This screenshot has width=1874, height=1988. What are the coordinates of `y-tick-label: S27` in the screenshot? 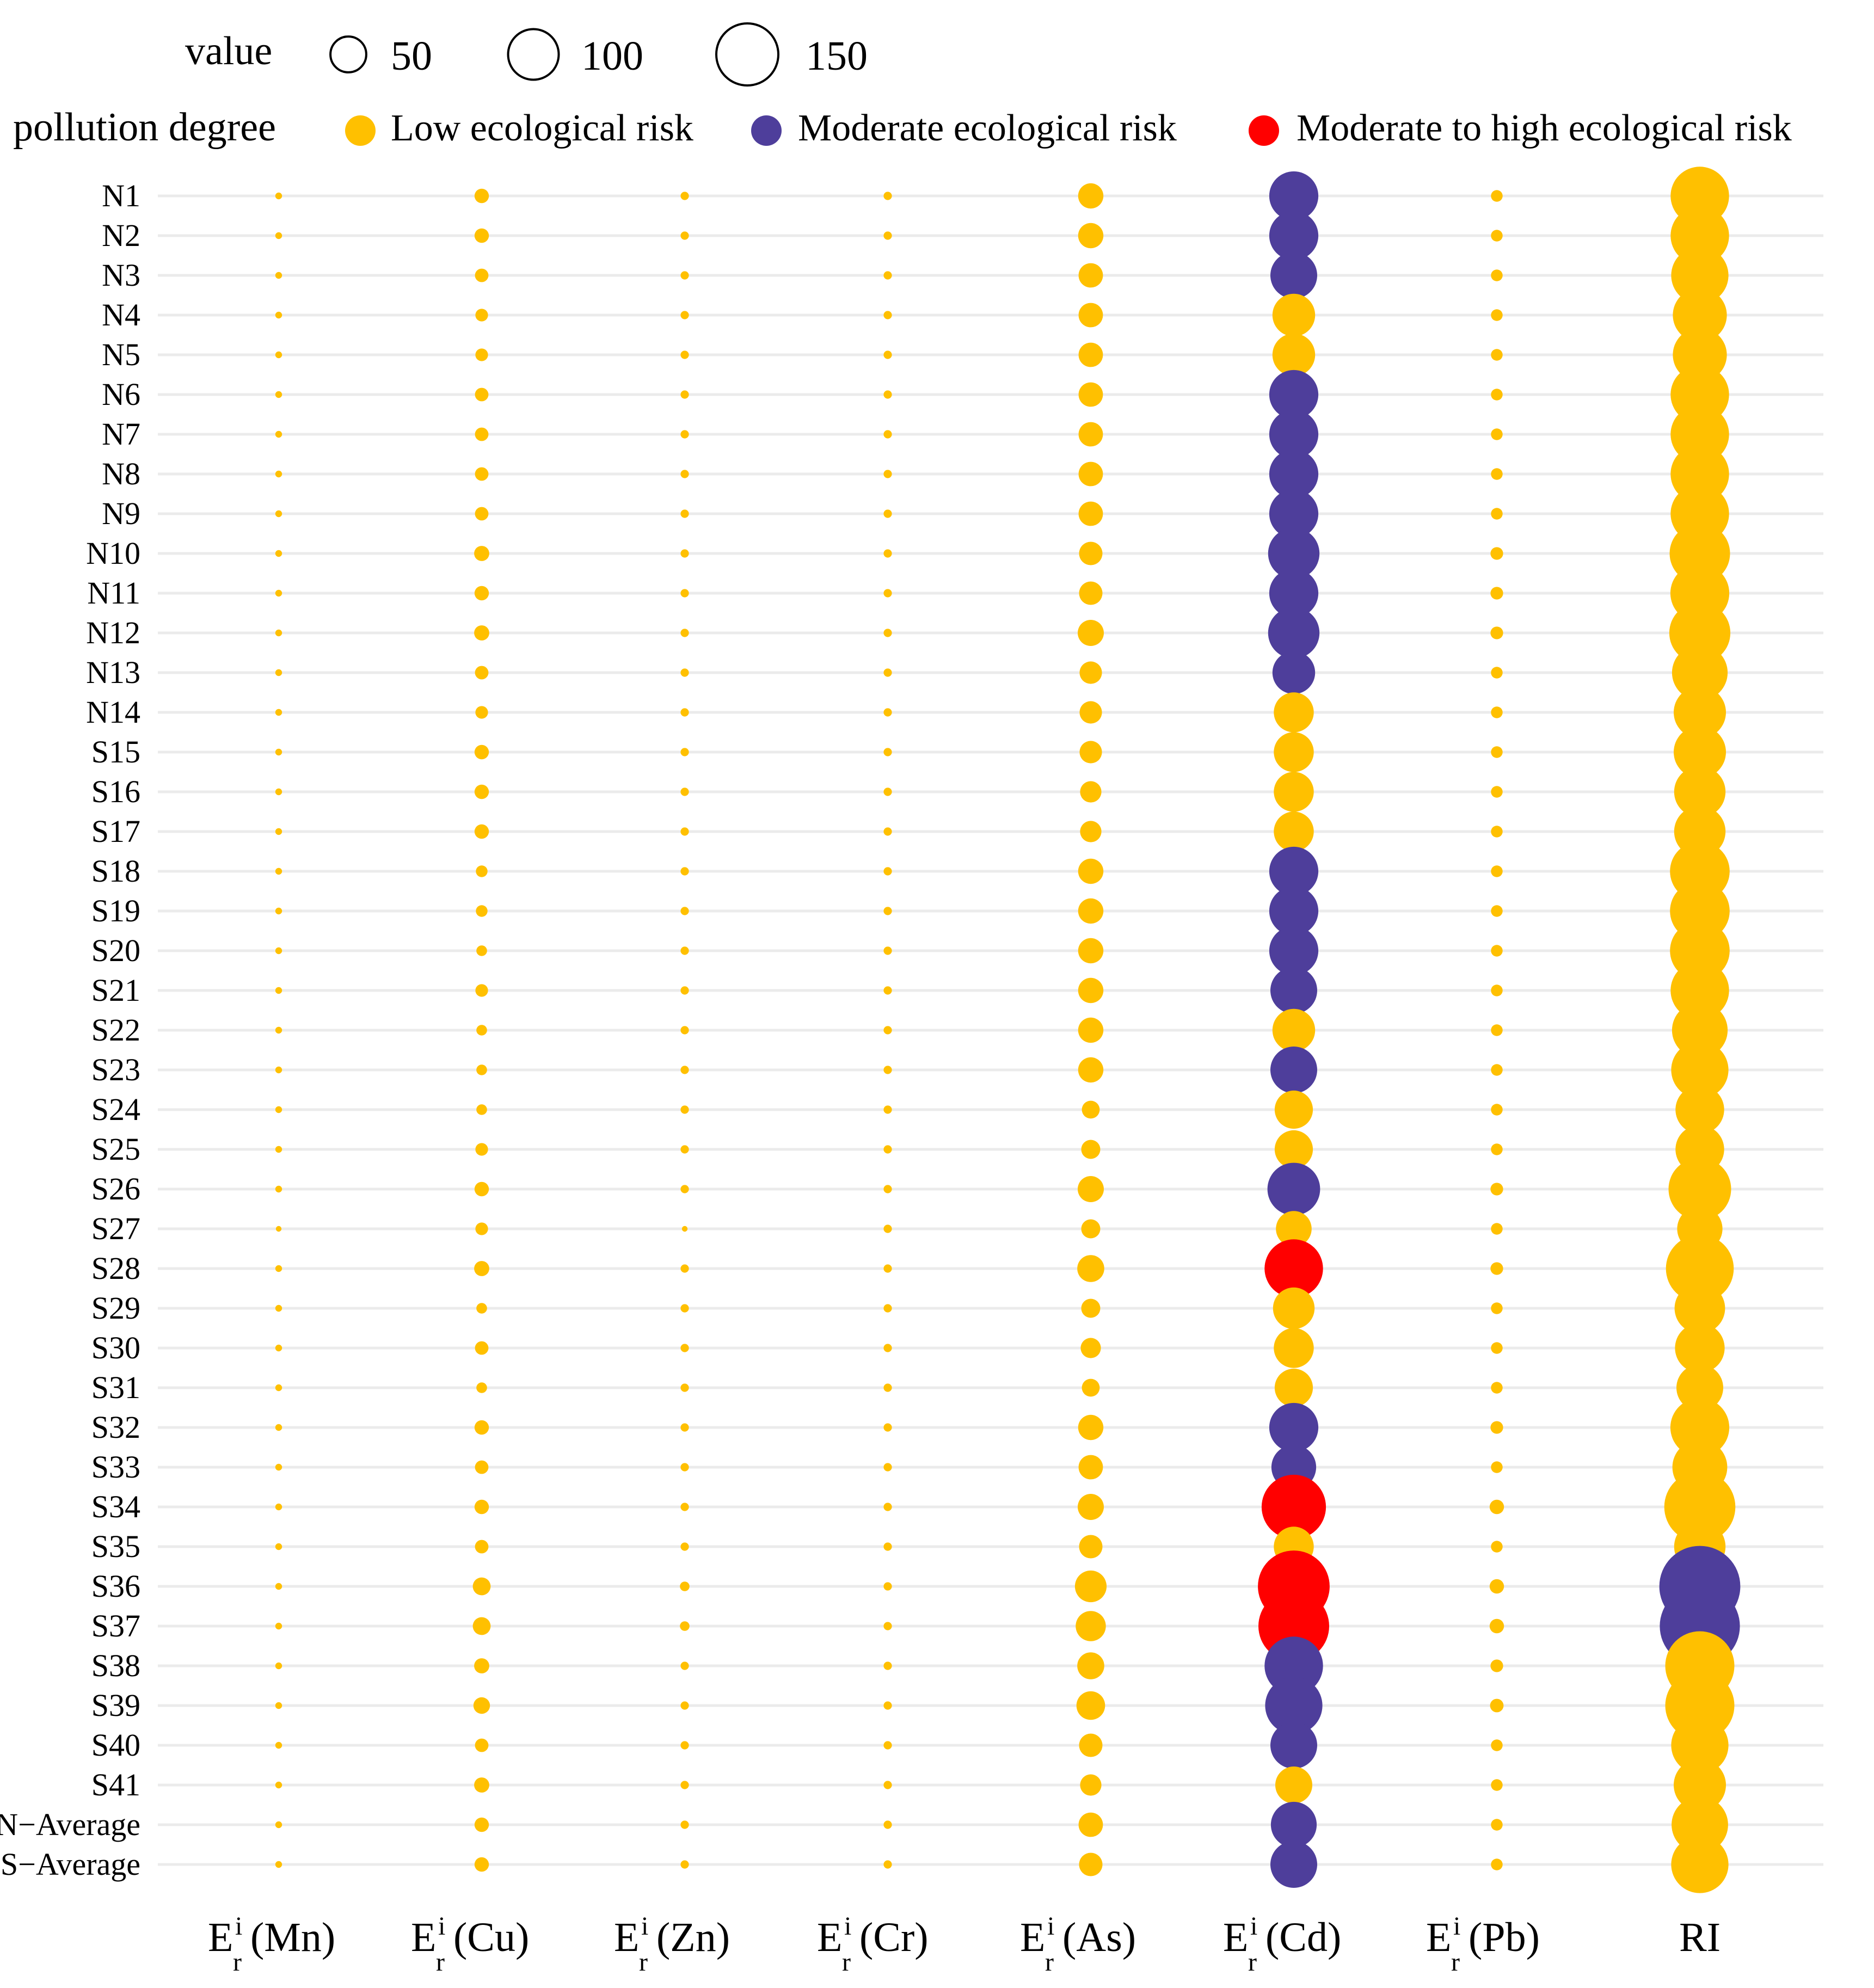 It's located at (115, 1229).